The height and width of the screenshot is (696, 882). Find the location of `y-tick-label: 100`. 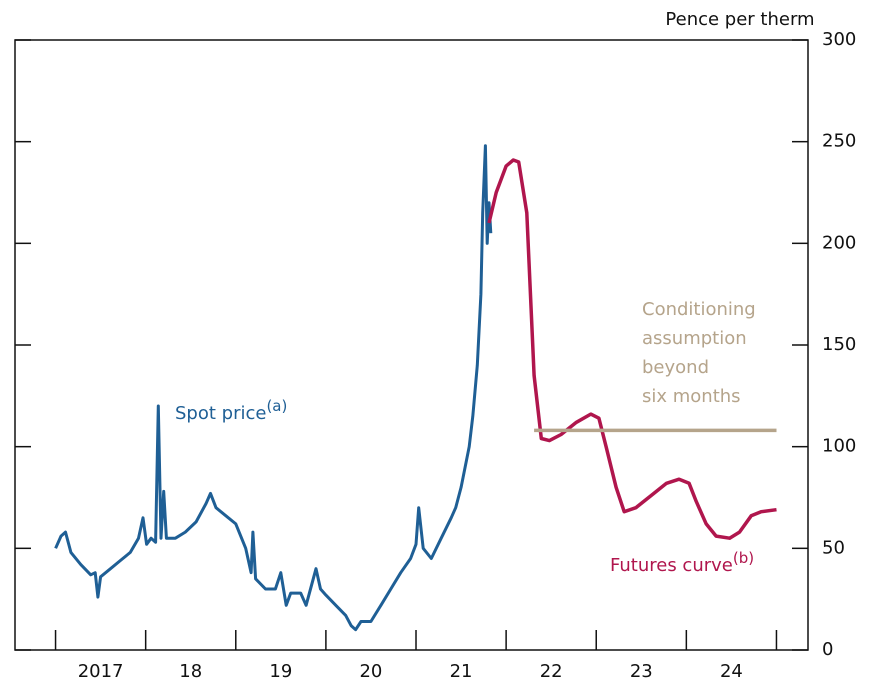

y-tick-label: 100 is located at coordinates (839, 446).